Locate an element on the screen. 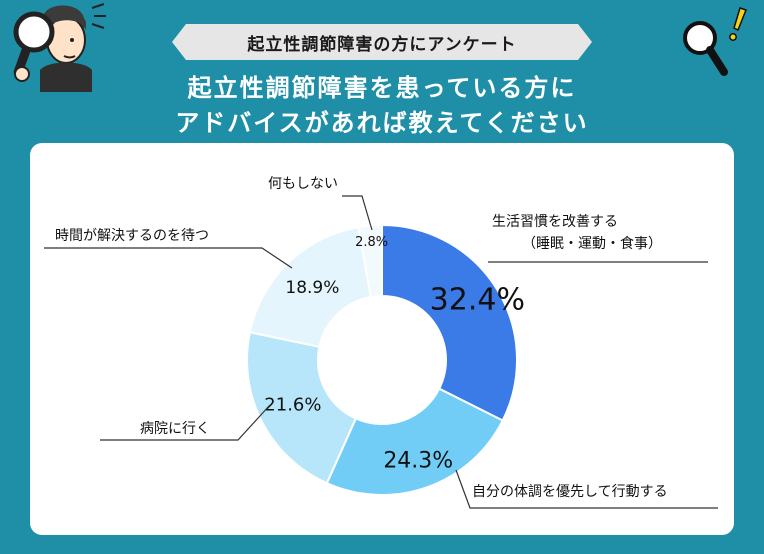 The height and width of the screenshot is (554, 764). category-label-detail: （睡眠・運動・食事） is located at coordinates (592, 243).